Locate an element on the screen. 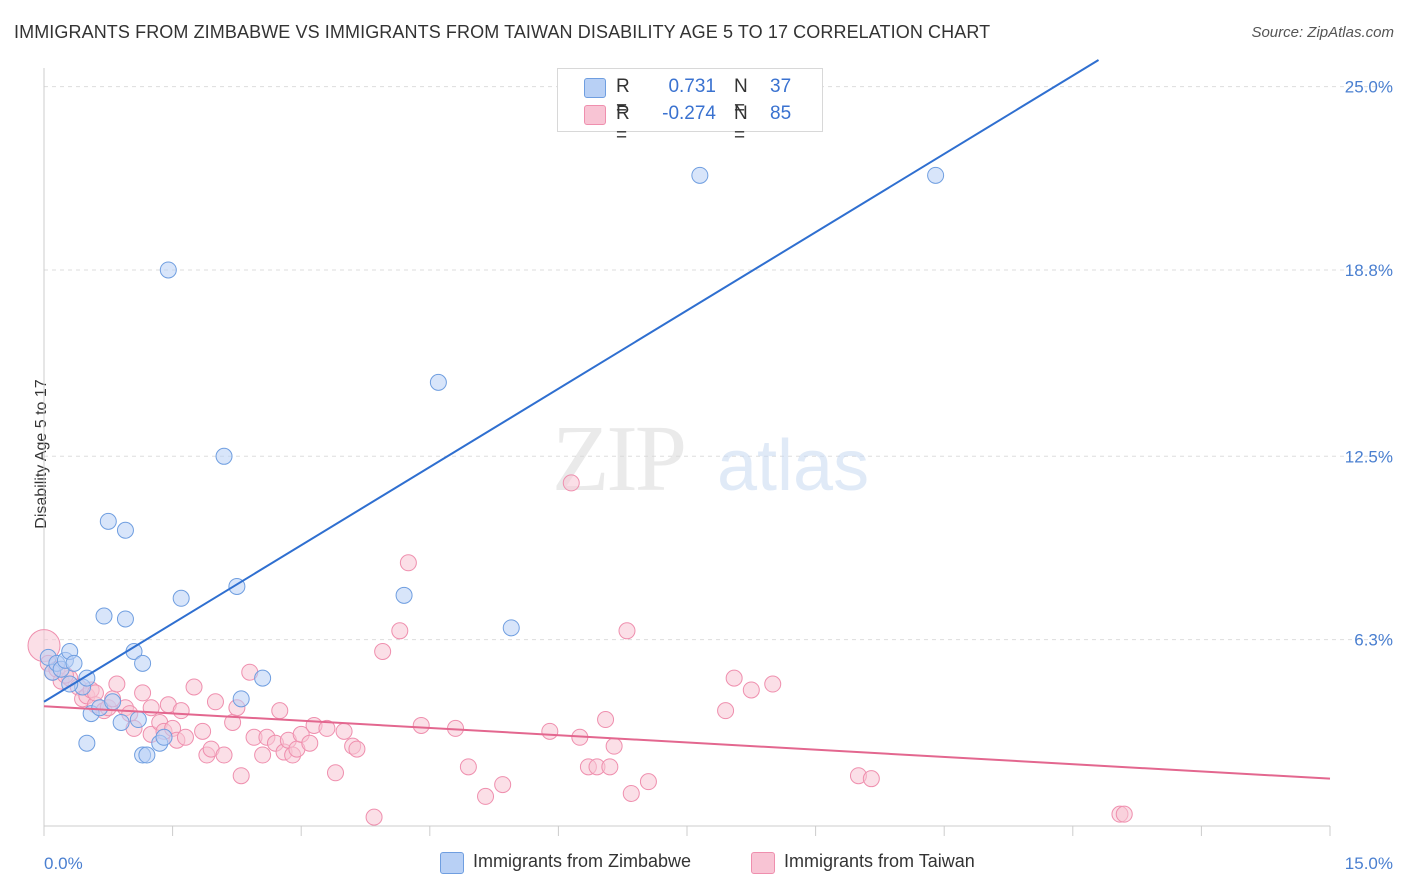 This screenshot has height=892, width=1406. bottom-legend-taiwan: Immigrants from Taiwan is located at coordinates (879, 861).